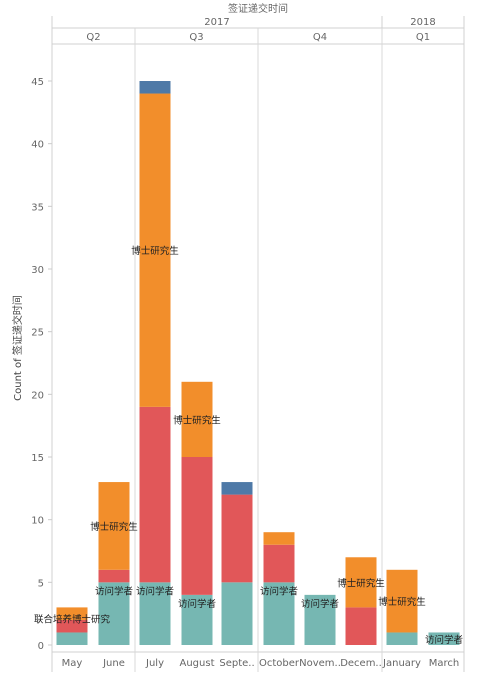 The width and height of the screenshot is (480, 673). I want to click on x-tick-label: Decem.., so click(361, 663).